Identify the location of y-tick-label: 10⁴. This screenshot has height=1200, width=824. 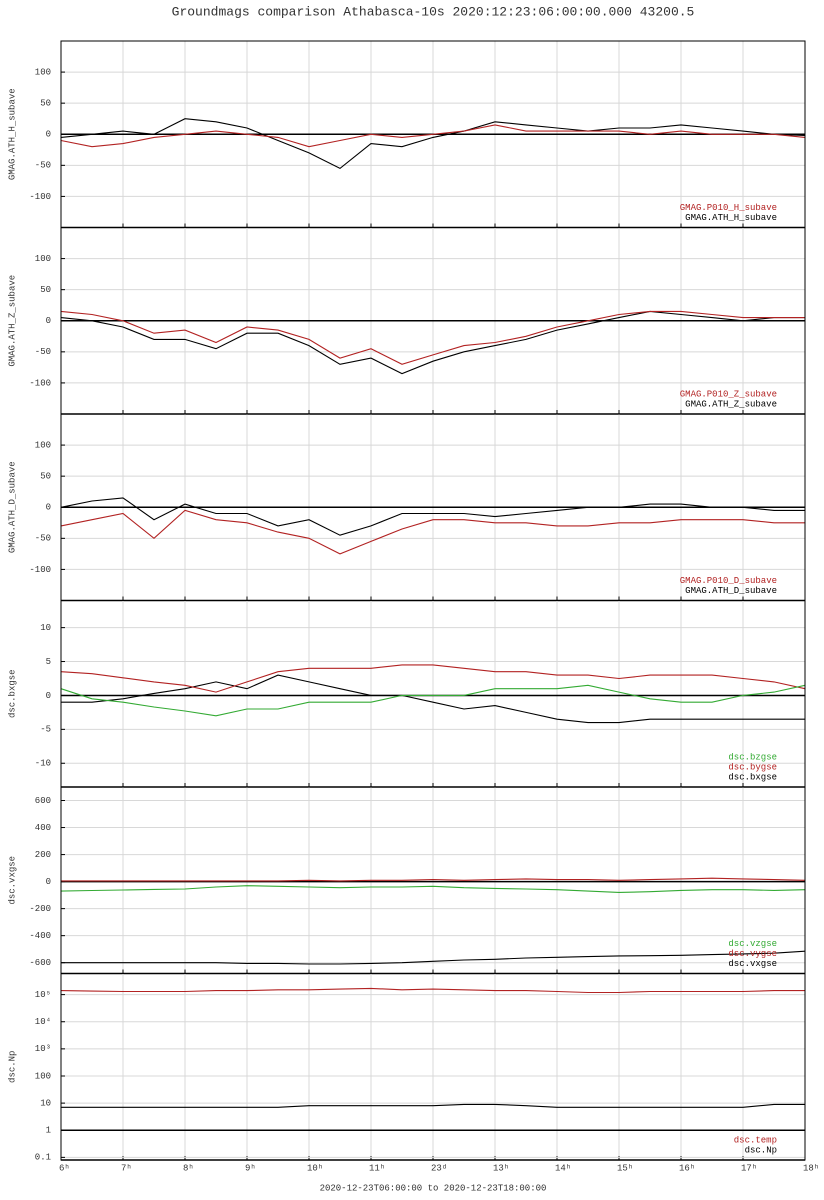
(43, 1021).